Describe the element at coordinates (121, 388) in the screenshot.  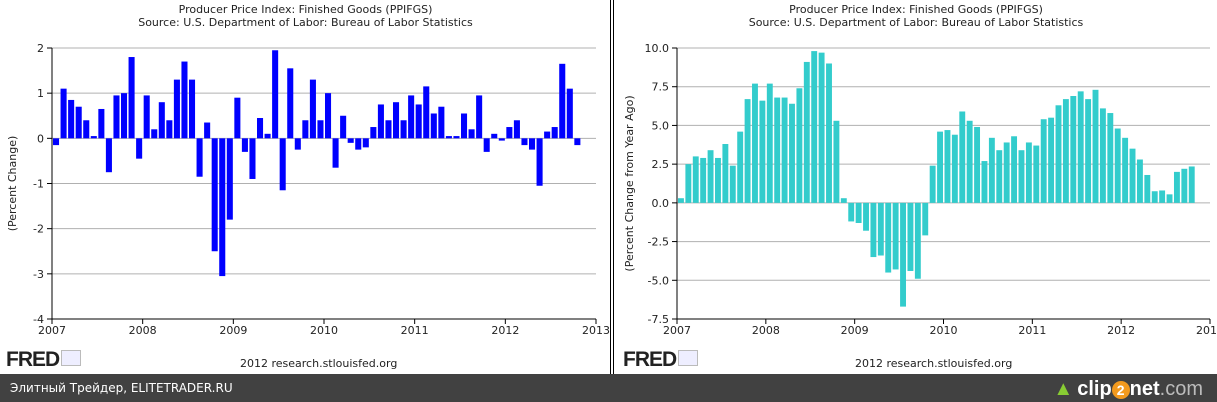
I see `site-caption: Элитный Трейдер, ELITETRADER.RU` at that location.